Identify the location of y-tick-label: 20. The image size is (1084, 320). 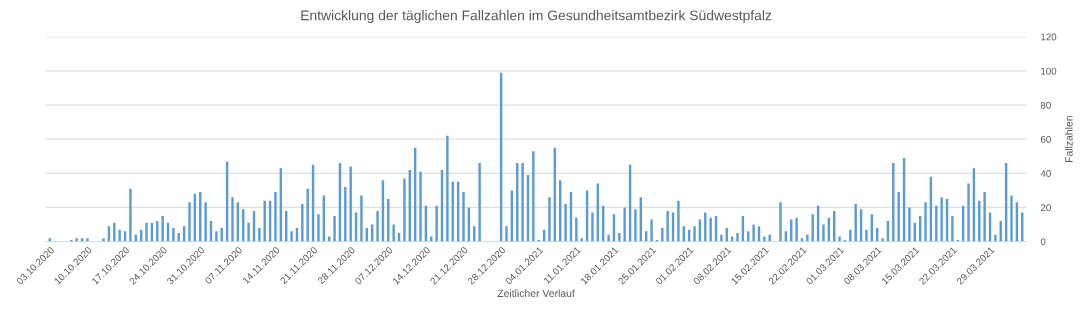
(1045, 208).